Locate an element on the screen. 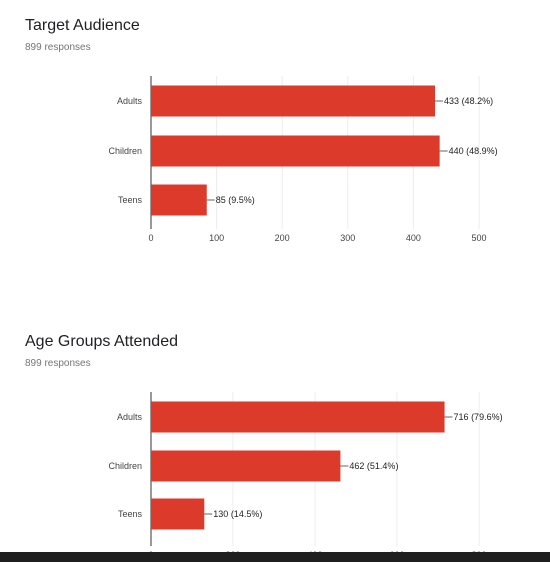  x-tick-label: 300 is located at coordinates (347, 238).